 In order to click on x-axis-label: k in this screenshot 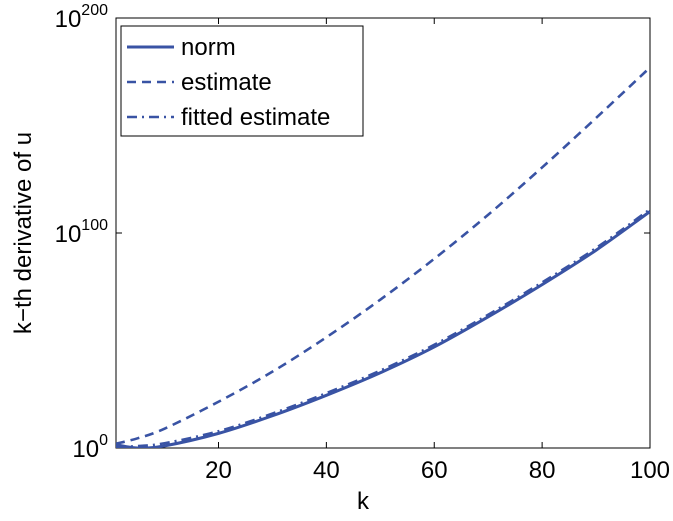, I will do `click(363, 501)`.